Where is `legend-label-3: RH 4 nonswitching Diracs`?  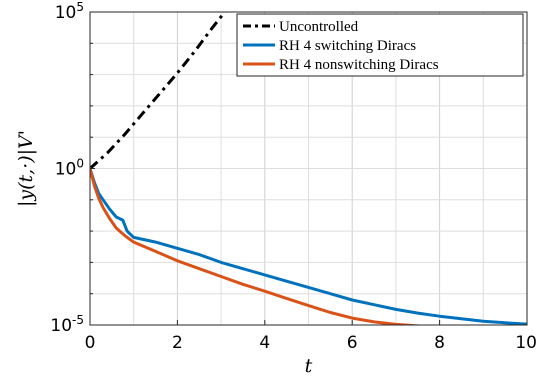 legend-label-3: RH 4 nonswitching Diracs is located at coordinates (359, 65).